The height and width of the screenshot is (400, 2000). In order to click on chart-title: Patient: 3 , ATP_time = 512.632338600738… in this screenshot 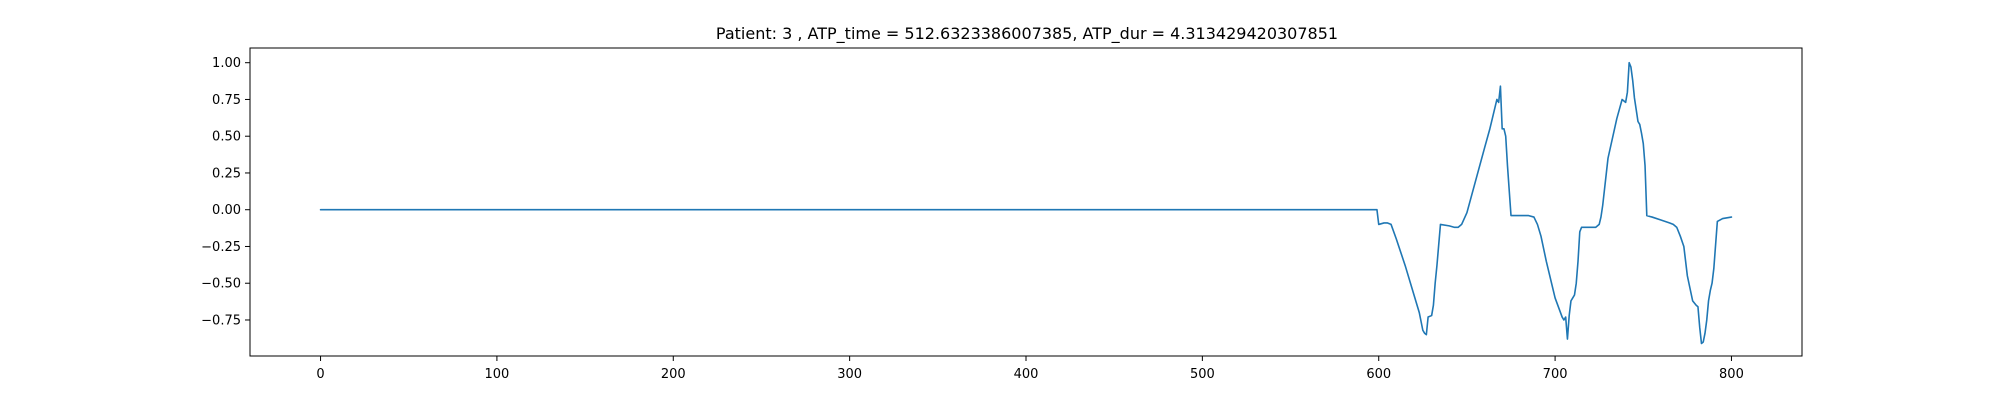, I will do `click(1027, 34)`.